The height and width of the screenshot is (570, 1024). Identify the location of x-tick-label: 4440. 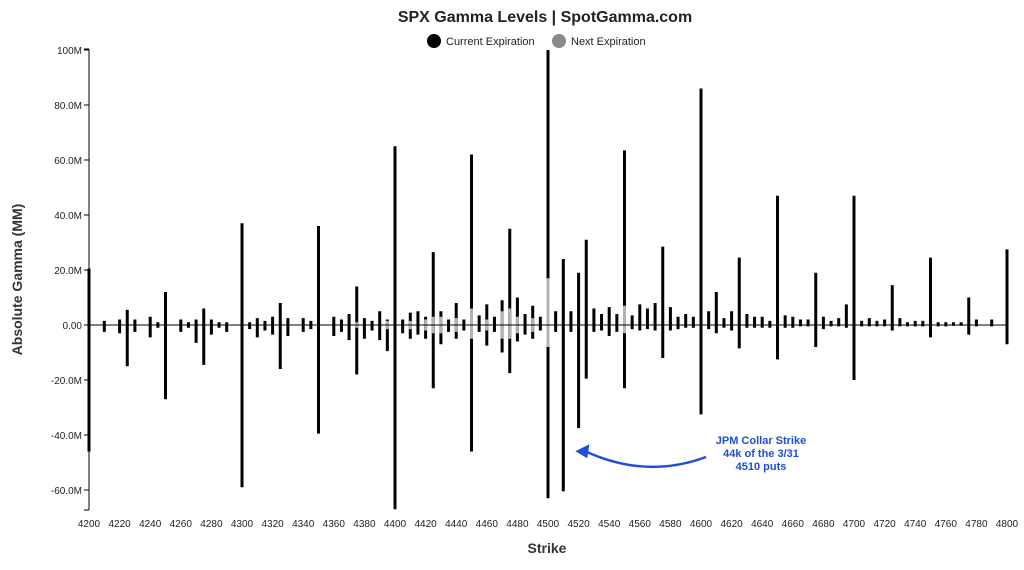
(456, 524).